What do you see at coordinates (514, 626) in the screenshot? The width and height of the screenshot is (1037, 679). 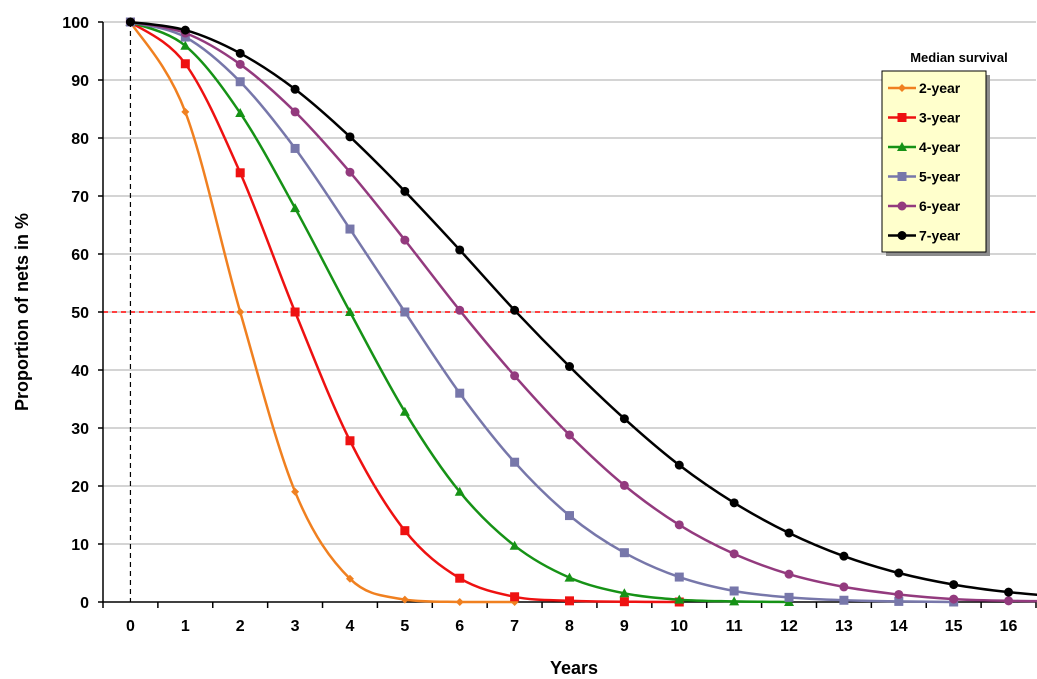 I see `x-tick-label: 7` at bounding box center [514, 626].